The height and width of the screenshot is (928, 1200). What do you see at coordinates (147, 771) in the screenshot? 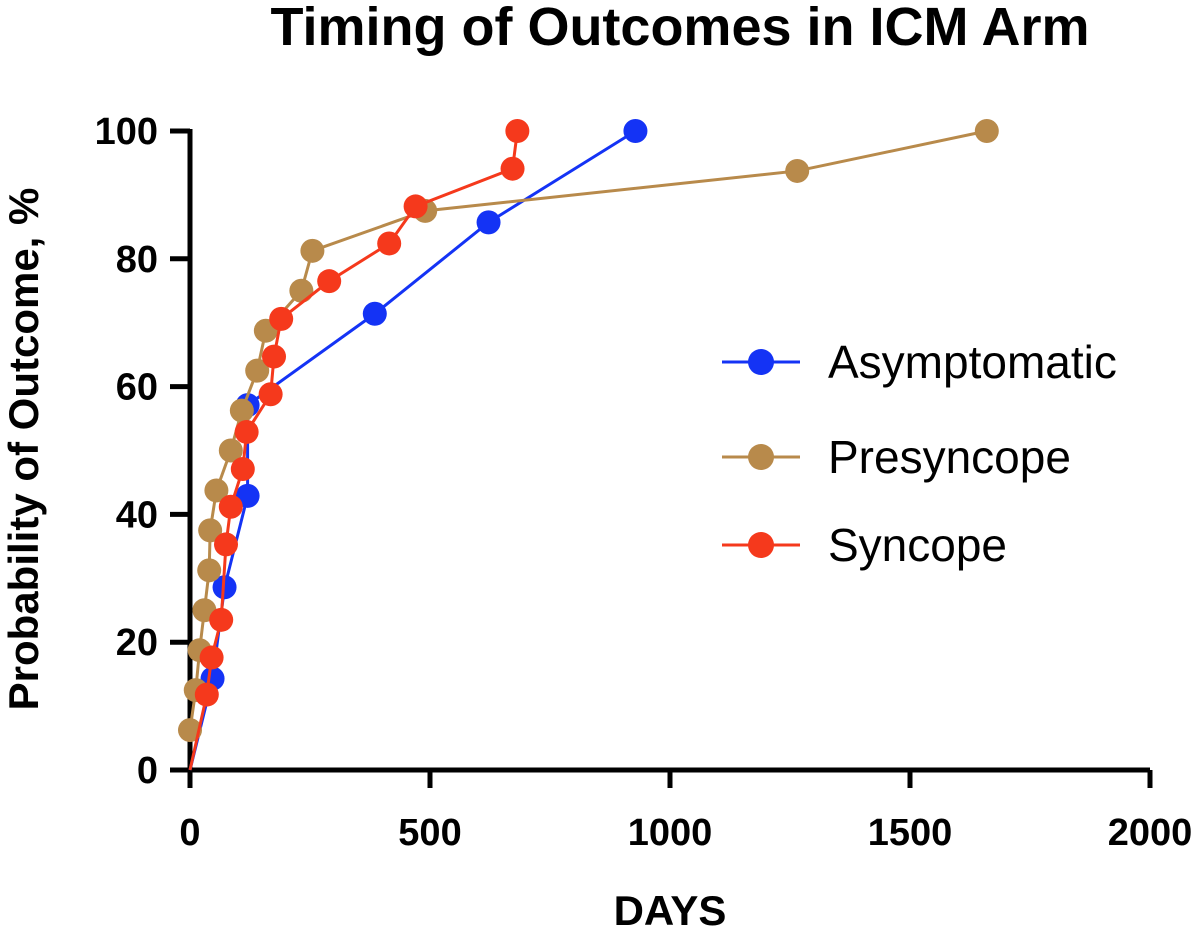
I see `y-tick-label: 0` at bounding box center [147, 771].